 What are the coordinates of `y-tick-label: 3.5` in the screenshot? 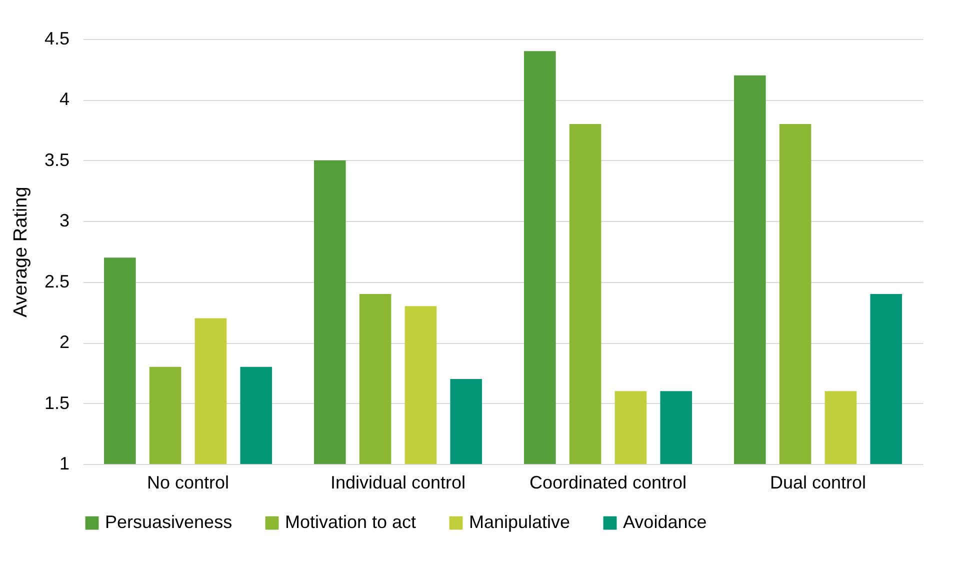 It's located at (57, 160).